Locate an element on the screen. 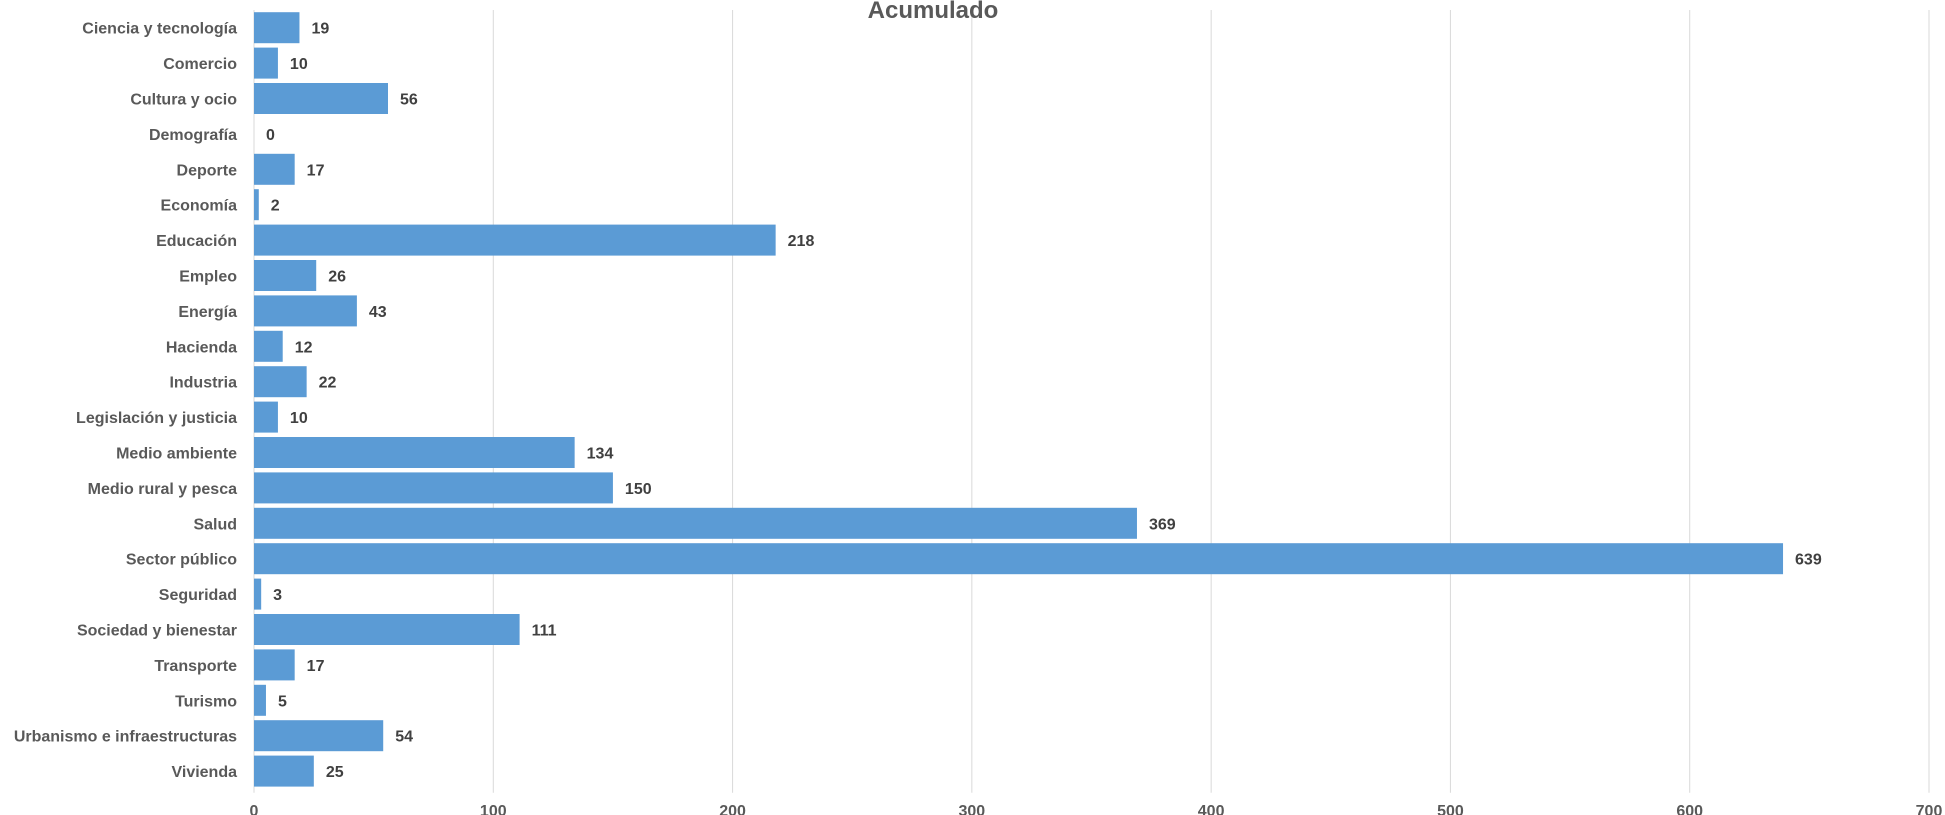  x-tick-label: 100 is located at coordinates (493, 809).